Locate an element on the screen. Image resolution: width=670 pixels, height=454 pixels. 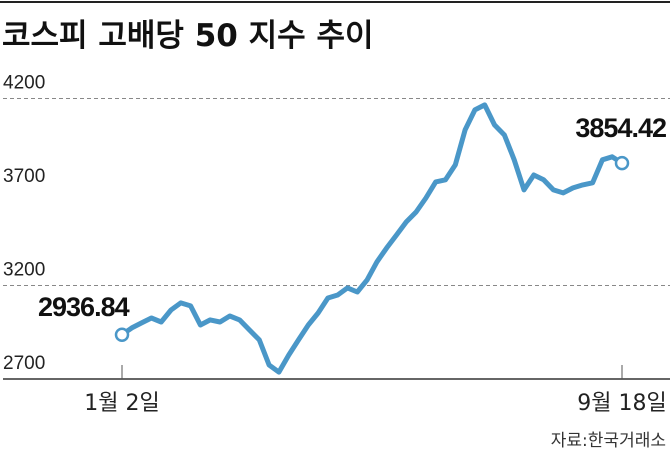
x-tick-label-end: 9월 18일 is located at coordinates (621, 403).